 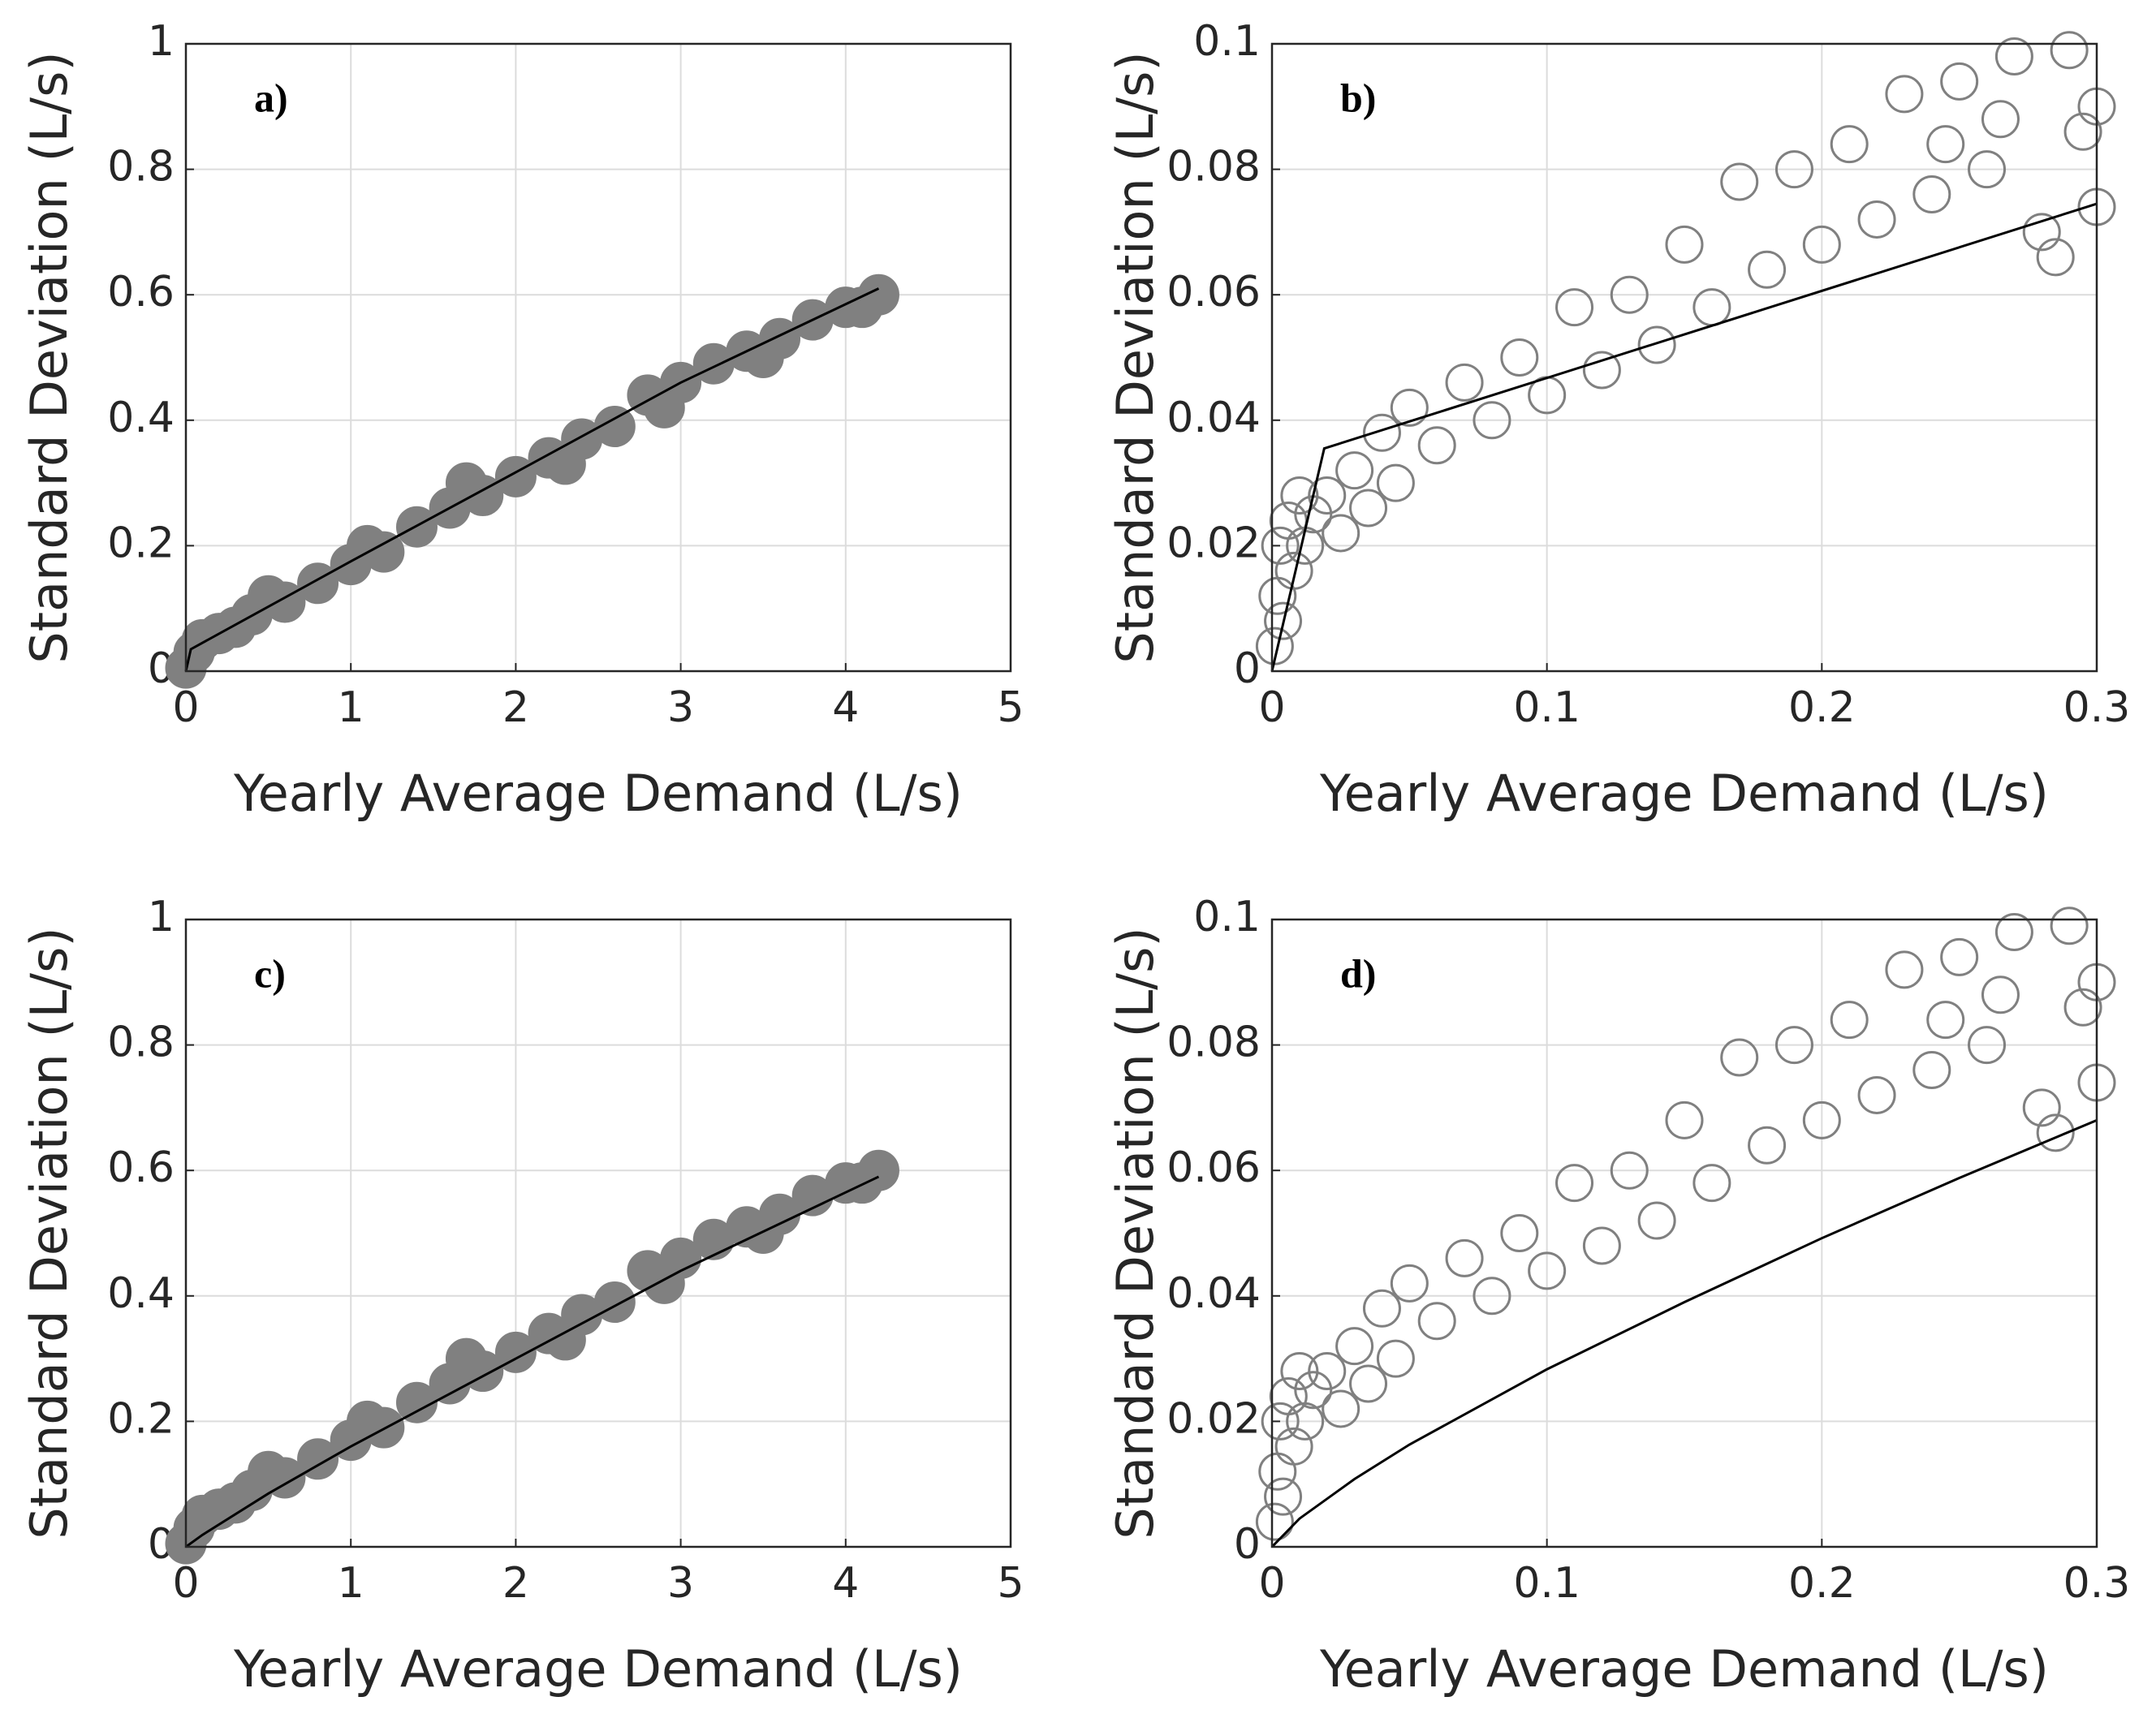 I want to click on y-tick-label: 0.6, so click(x=141, y=292).